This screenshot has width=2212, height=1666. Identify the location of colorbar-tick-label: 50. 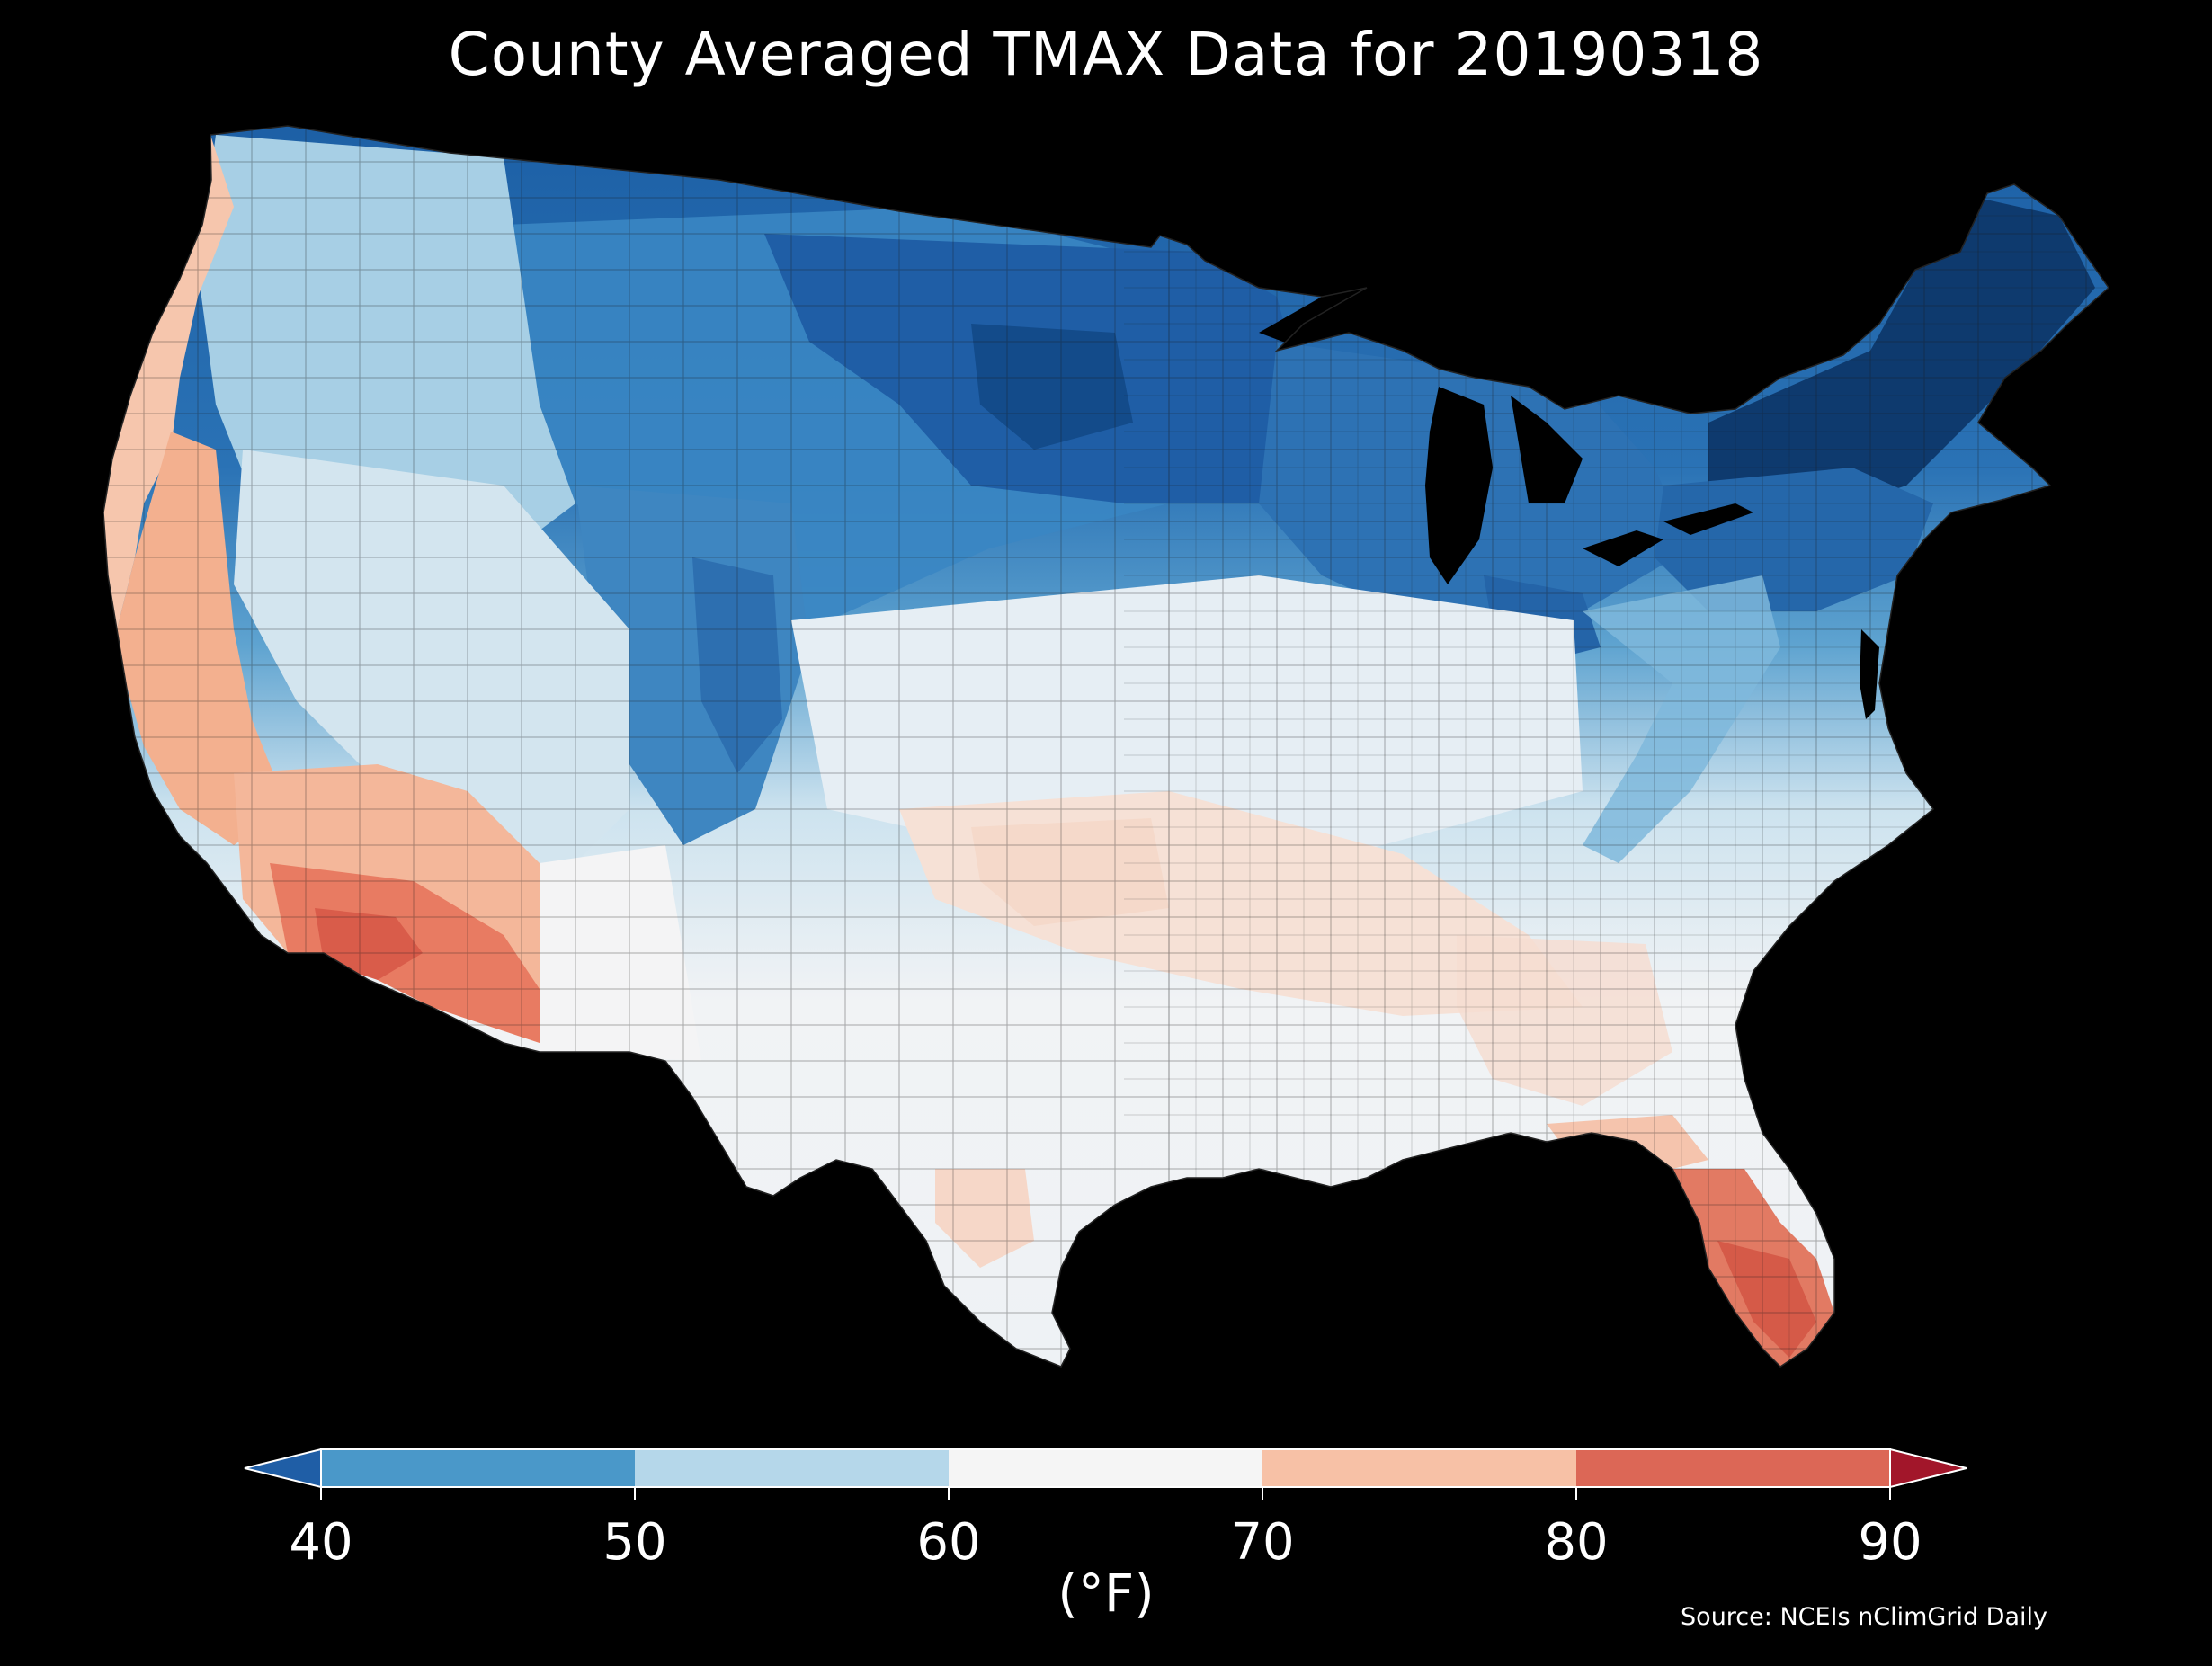
(634, 1542).